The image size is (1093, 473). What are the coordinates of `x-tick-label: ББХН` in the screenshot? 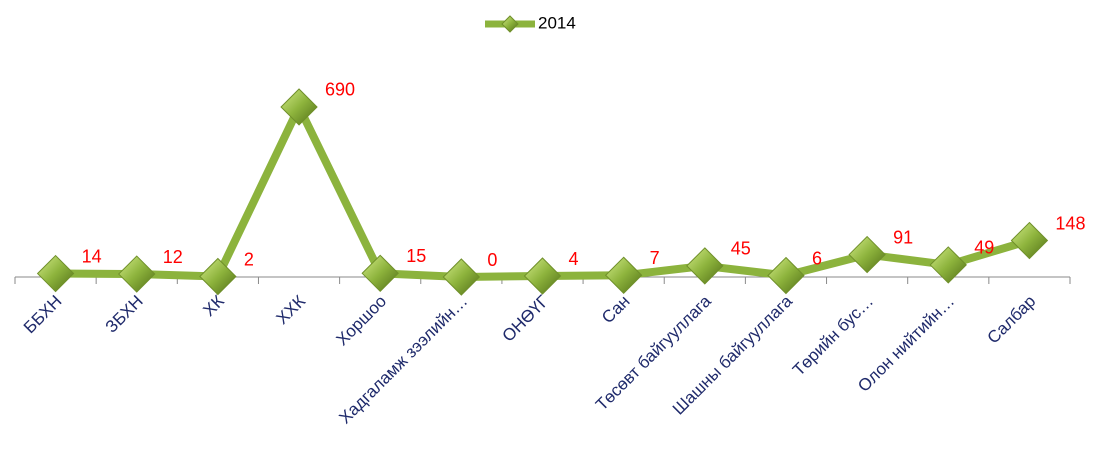 It's located at (43, 315).